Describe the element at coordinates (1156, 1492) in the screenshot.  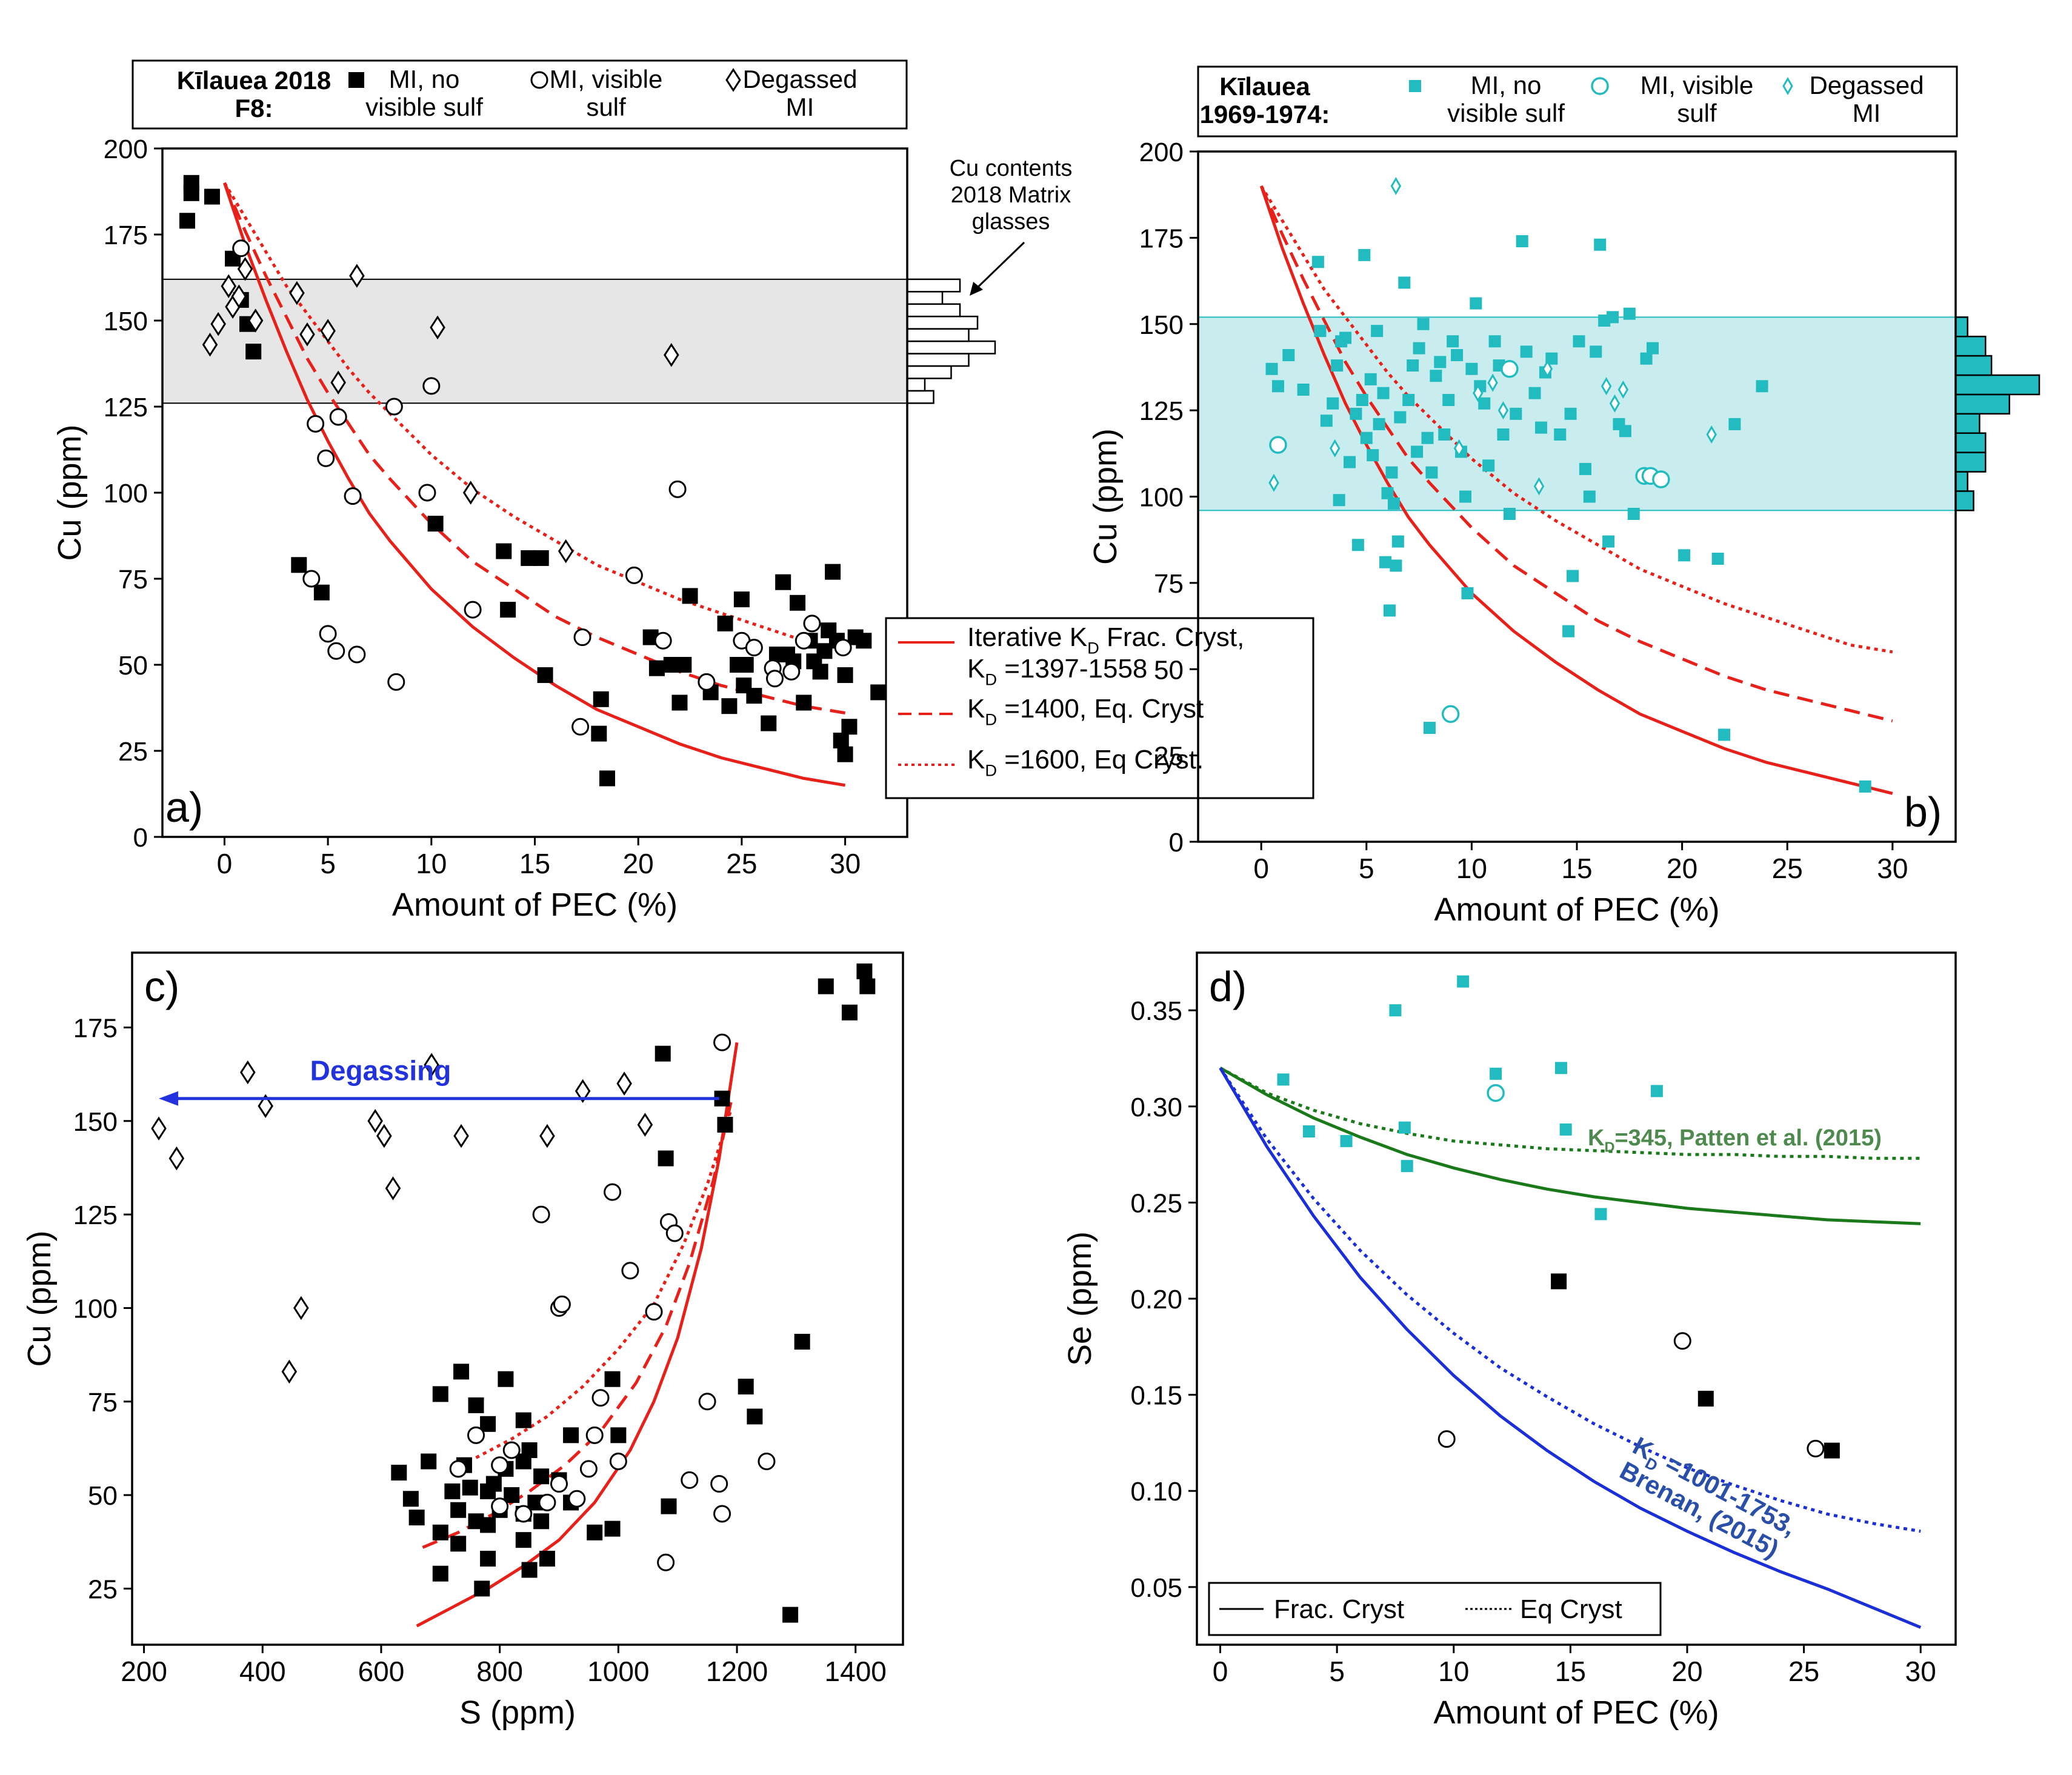
I see `y-tick-label: 0.10` at that location.